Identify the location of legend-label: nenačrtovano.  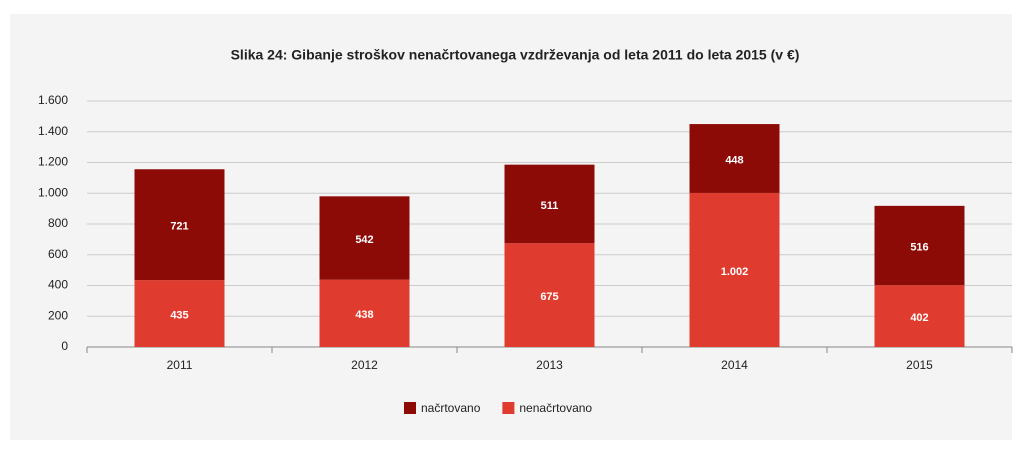
(555, 408).